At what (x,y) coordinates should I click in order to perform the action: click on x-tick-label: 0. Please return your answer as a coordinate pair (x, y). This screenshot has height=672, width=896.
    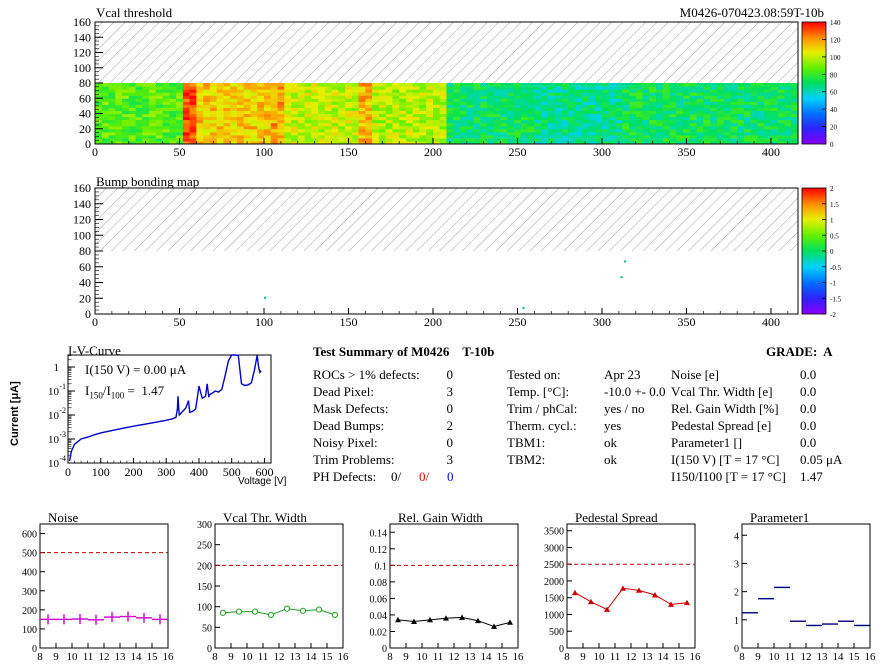
    Looking at the image, I should click on (95, 322).